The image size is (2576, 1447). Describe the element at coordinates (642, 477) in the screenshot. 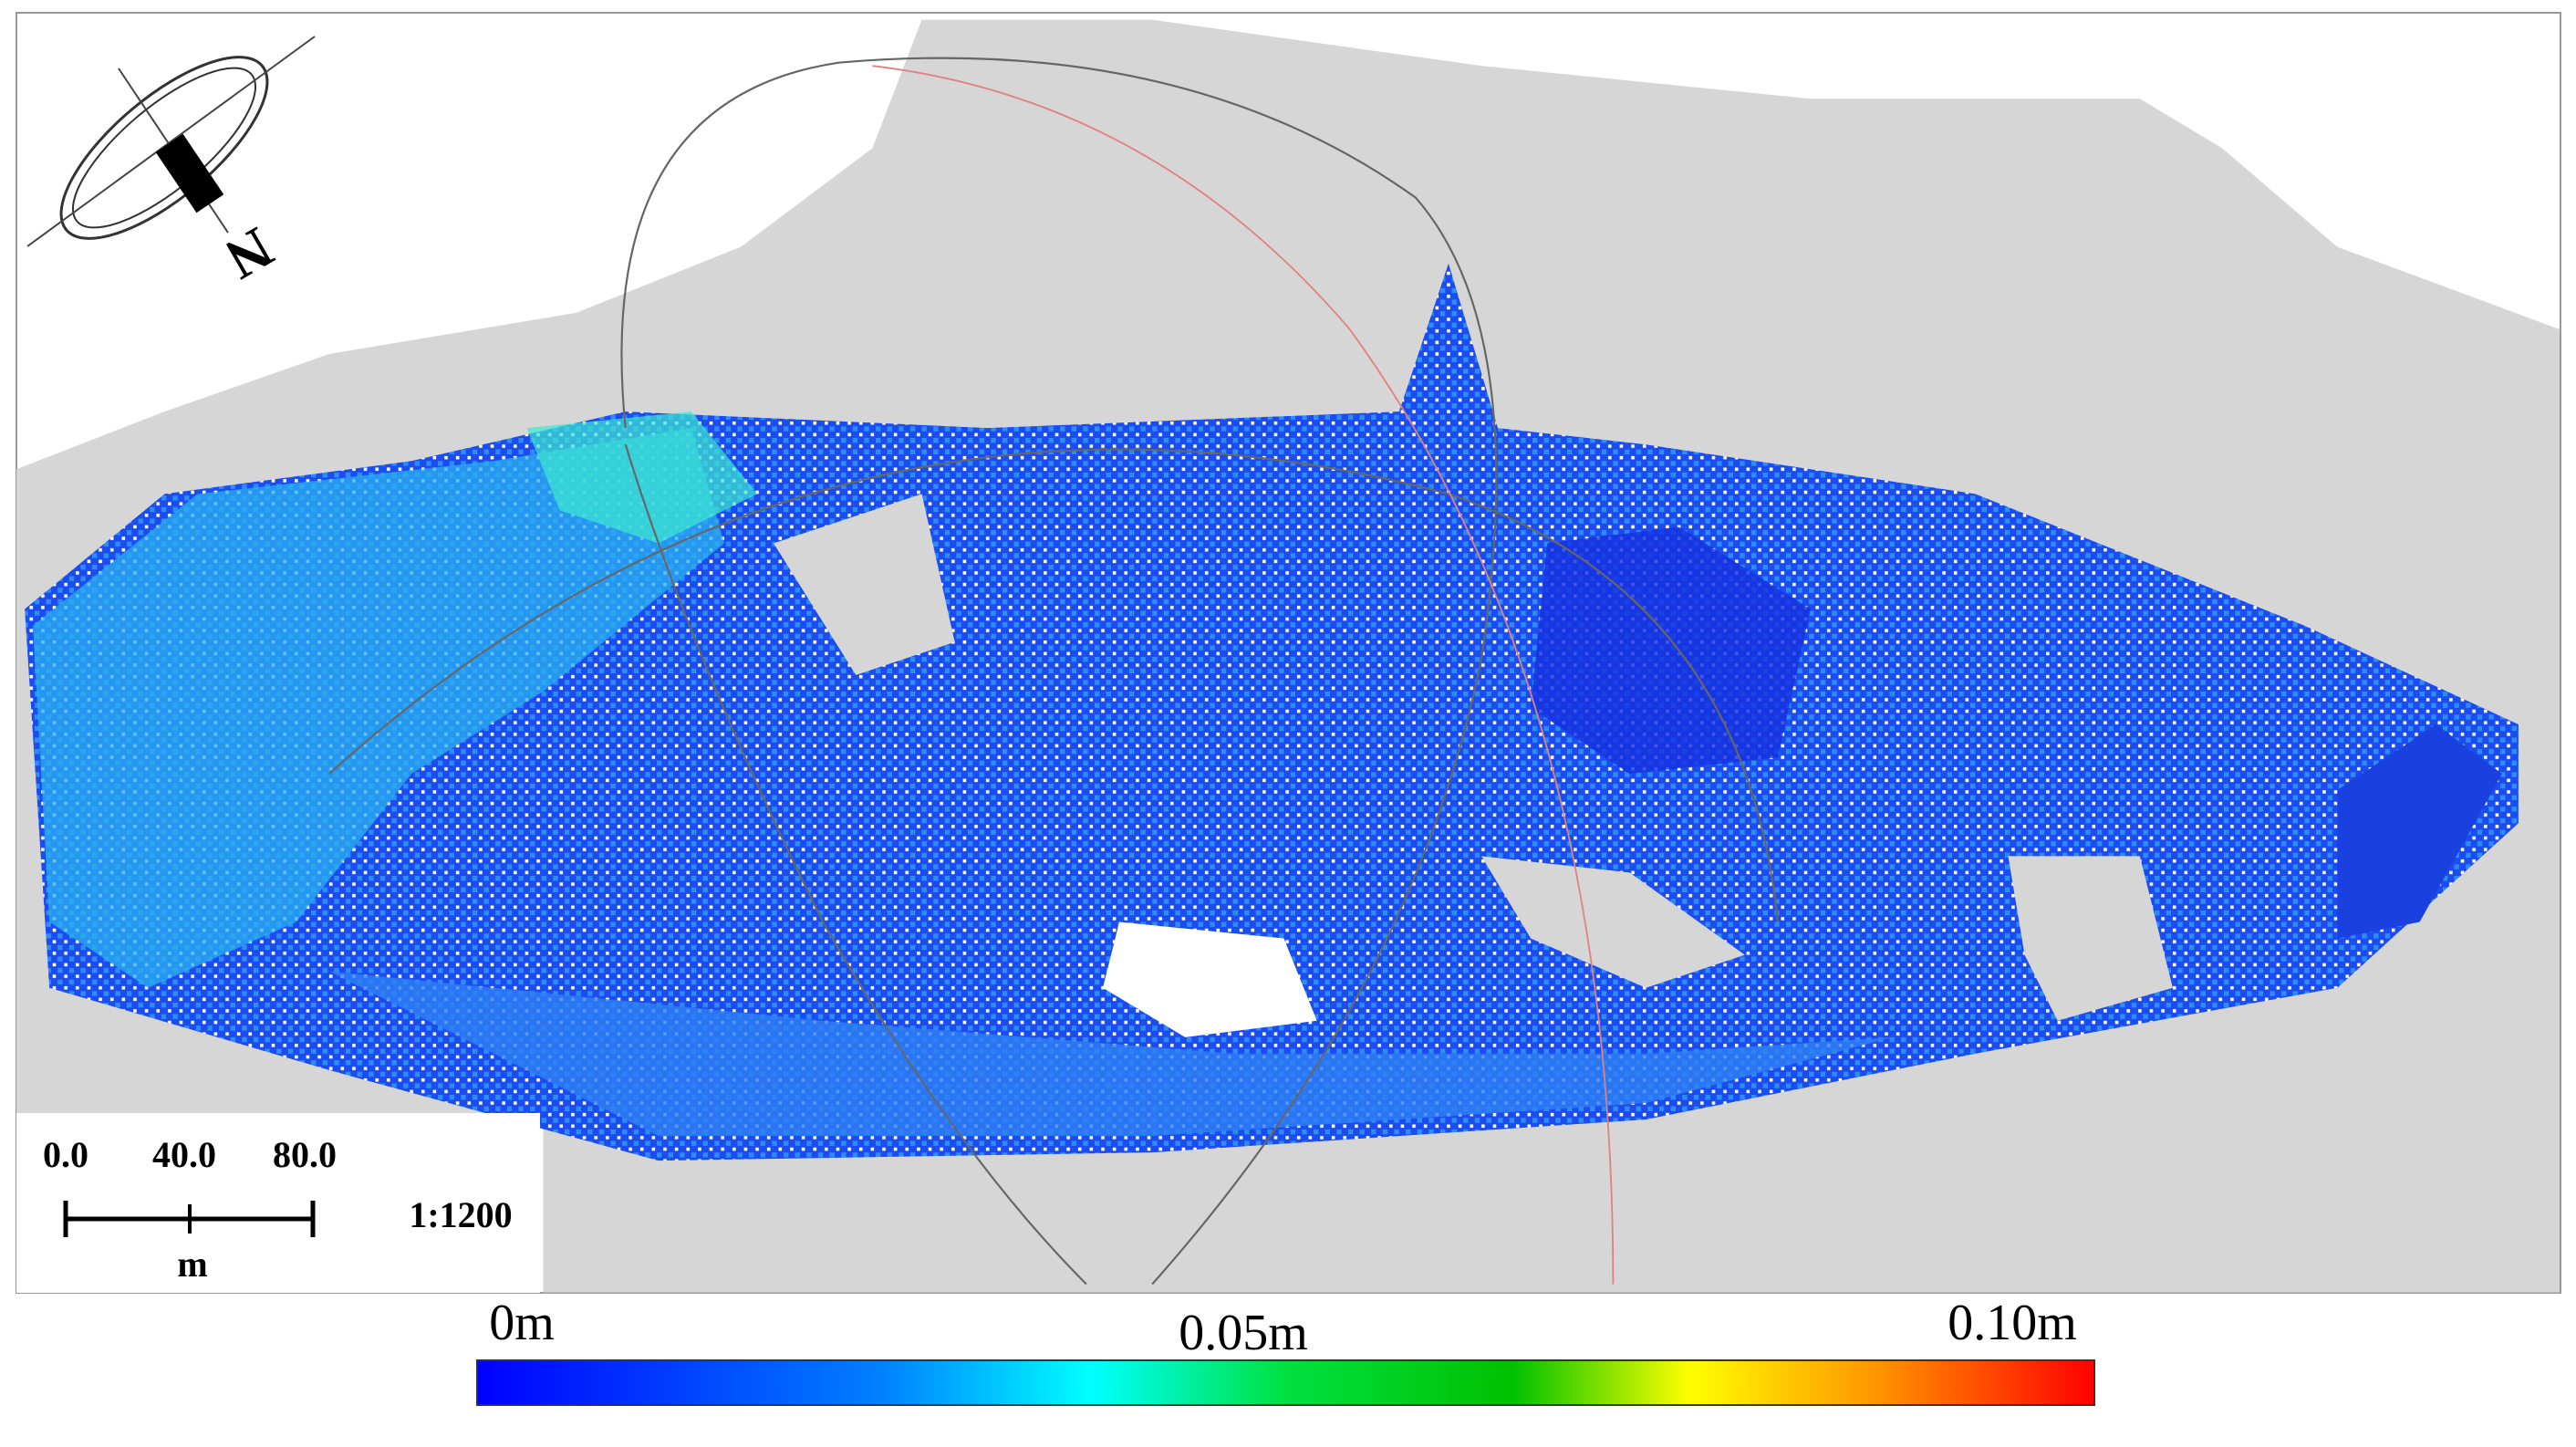

I see `deviation-cyan` at that location.